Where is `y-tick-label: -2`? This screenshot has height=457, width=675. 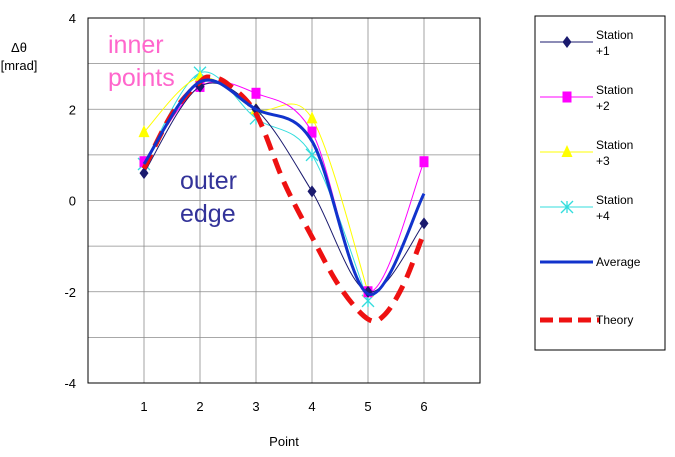
y-tick-label: -2 is located at coordinates (70, 292).